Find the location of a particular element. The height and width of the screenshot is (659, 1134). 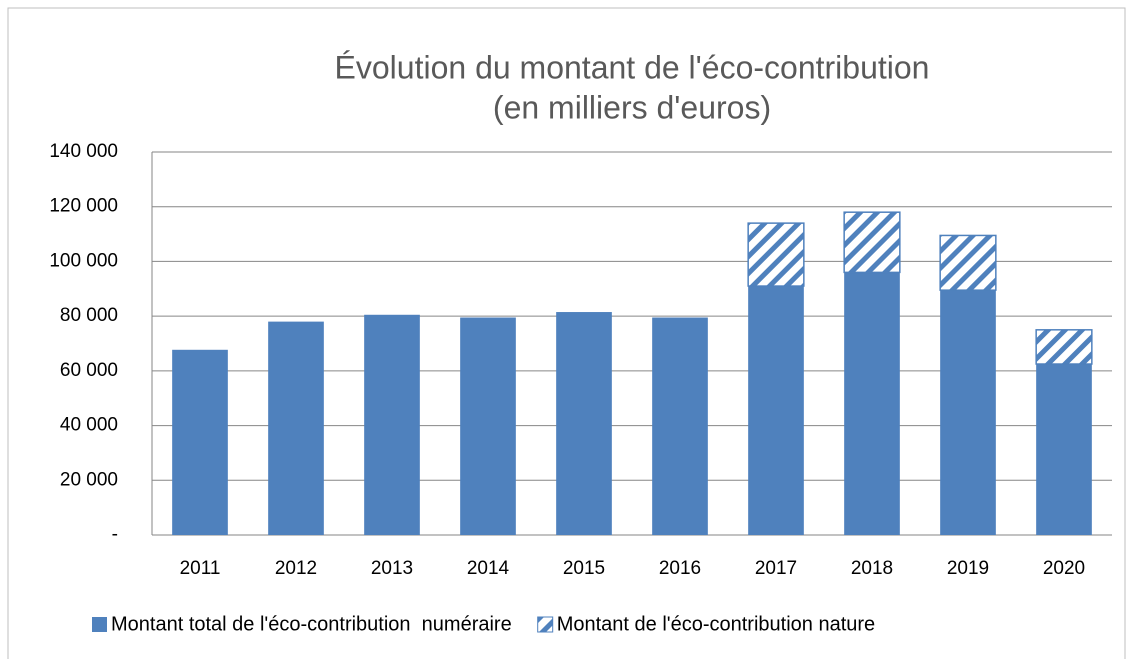

y-tick-label: 20 000 is located at coordinates (89, 479).